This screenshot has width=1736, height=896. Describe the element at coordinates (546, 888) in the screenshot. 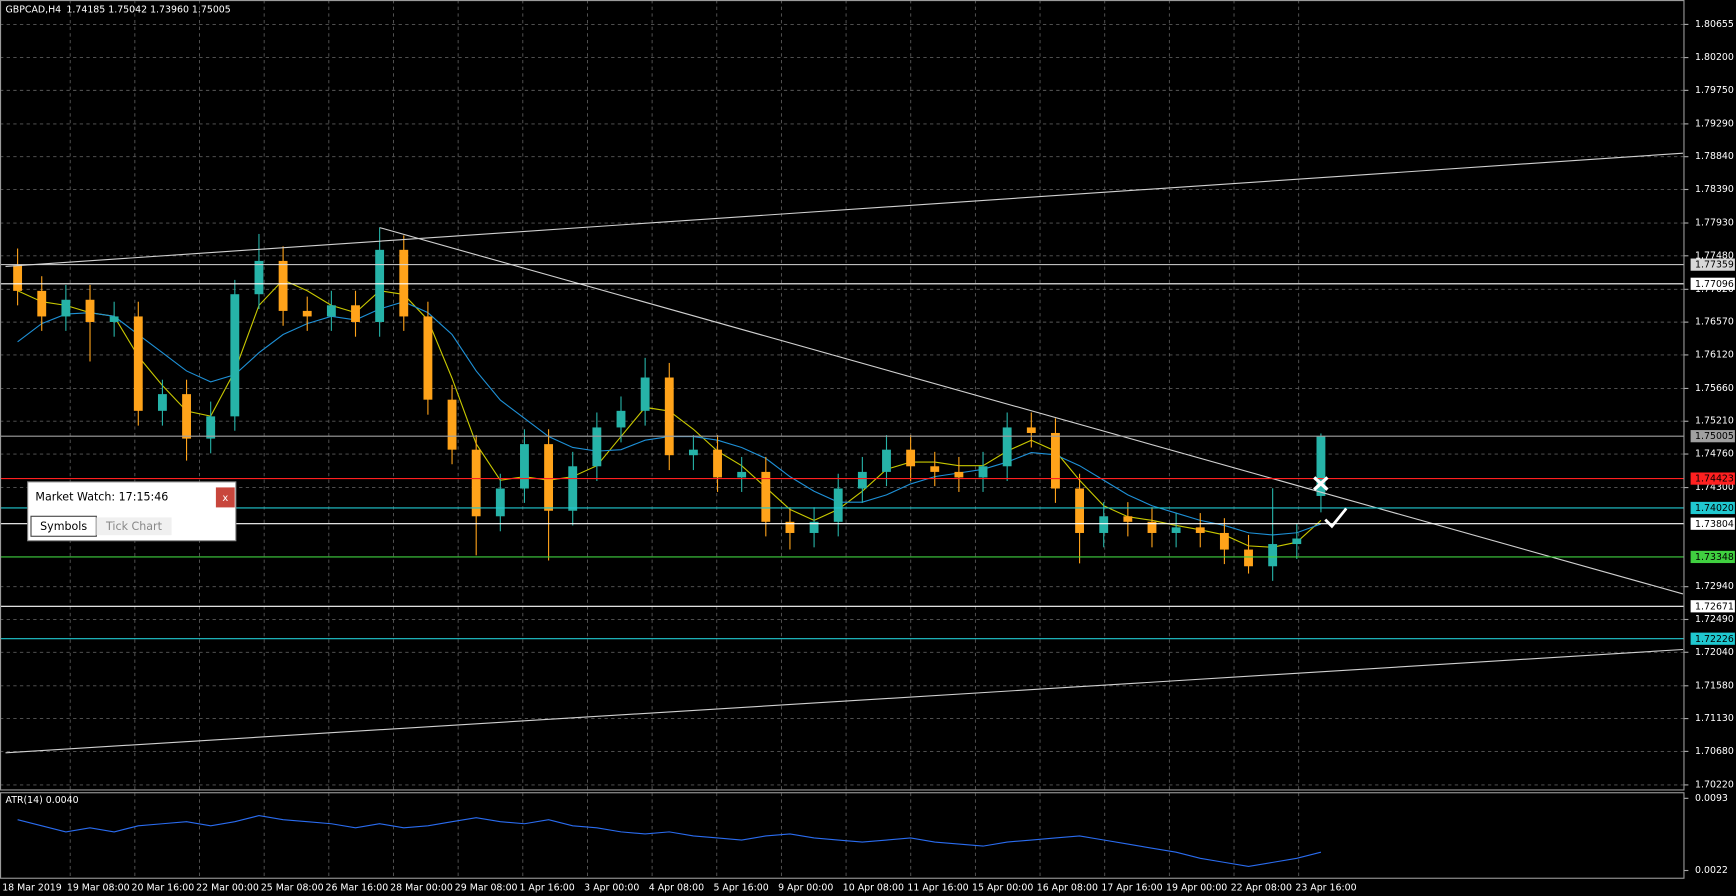

I see `x-tick-label: 1 Apr 16:00` at that location.